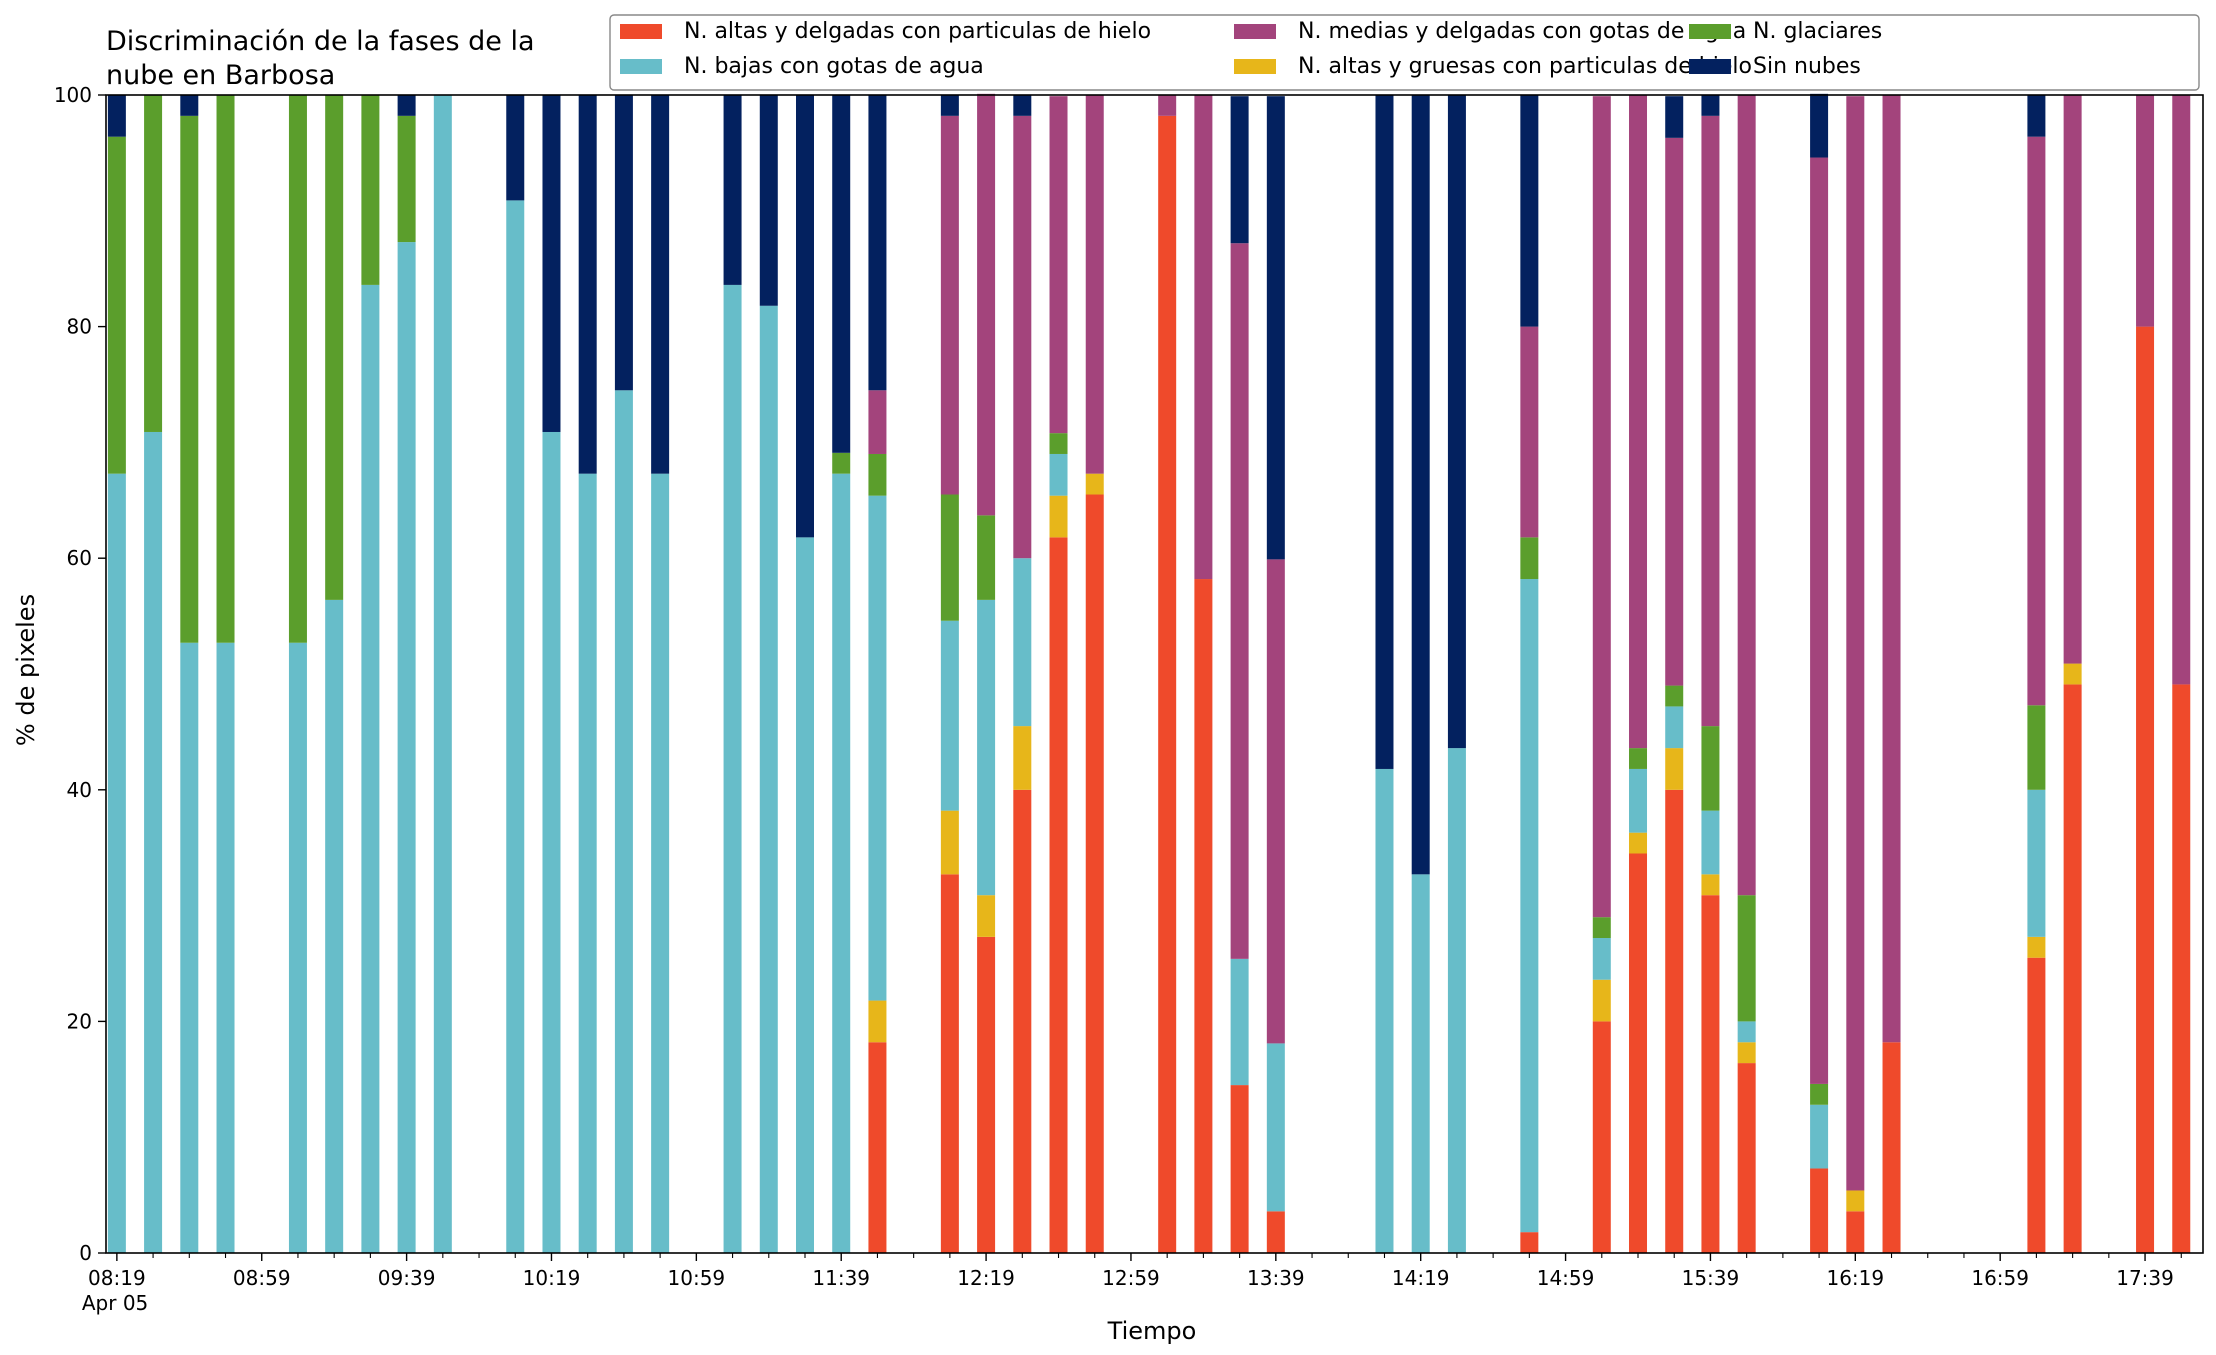 The width and height of the screenshot is (2216, 1355). Describe the element at coordinates (79, 558) in the screenshot. I see `y-tick-label: 60` at that location.